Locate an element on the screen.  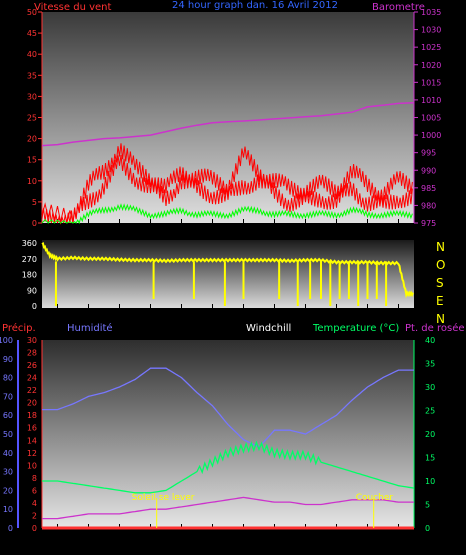
y-hum-tick-label: 10 is located at coordinates (8, 509).